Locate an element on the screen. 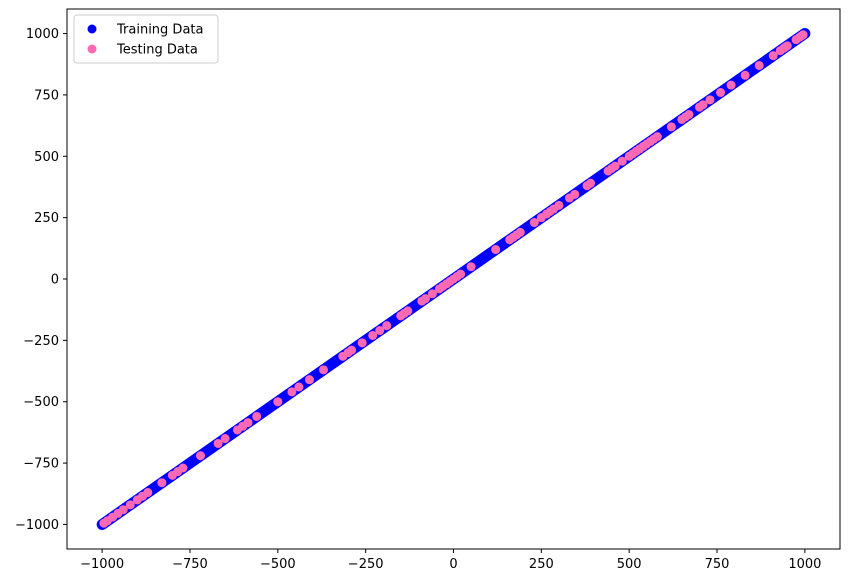  y-tick-label: 250 is located at coordinates (46, 218).